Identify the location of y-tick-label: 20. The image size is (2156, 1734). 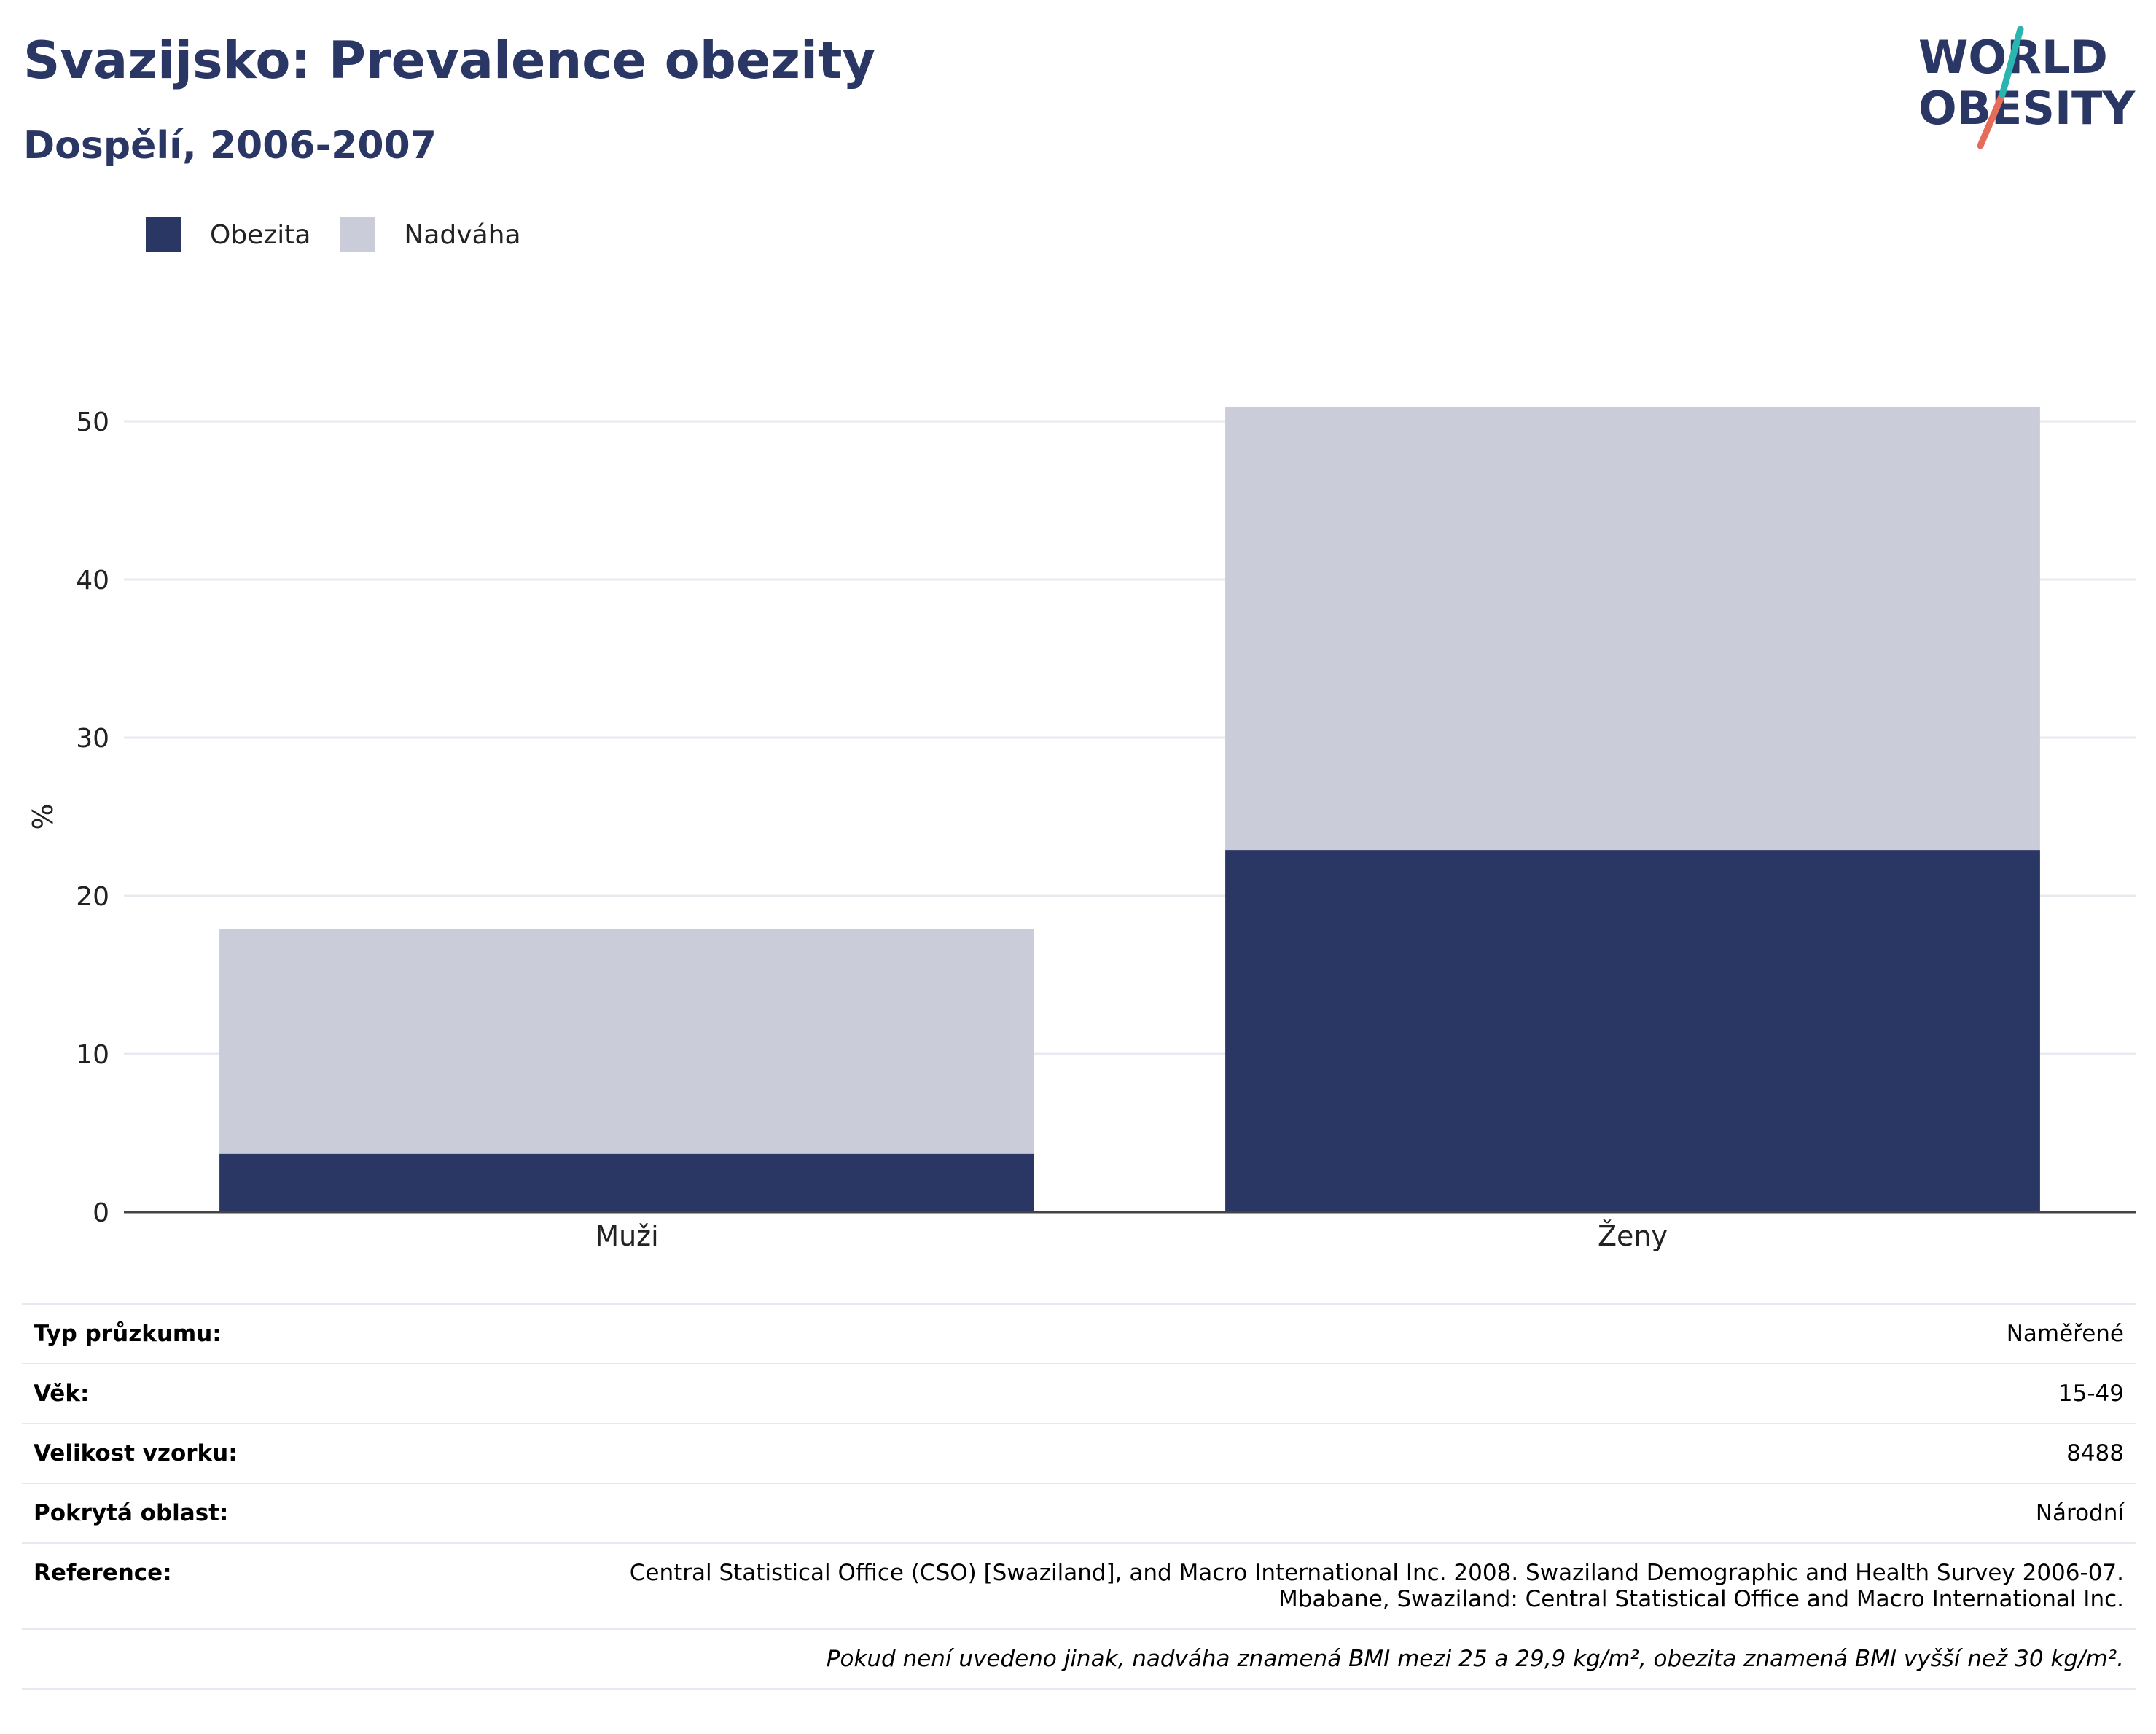
(93, 897).